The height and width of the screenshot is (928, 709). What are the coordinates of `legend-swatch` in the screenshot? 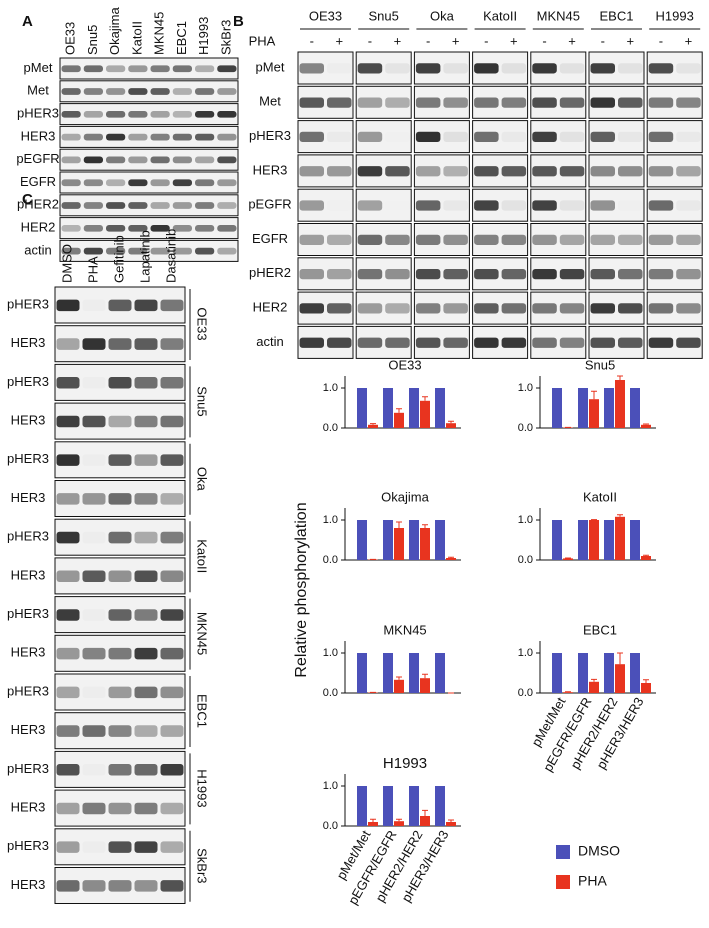 It's located at (563, 852).